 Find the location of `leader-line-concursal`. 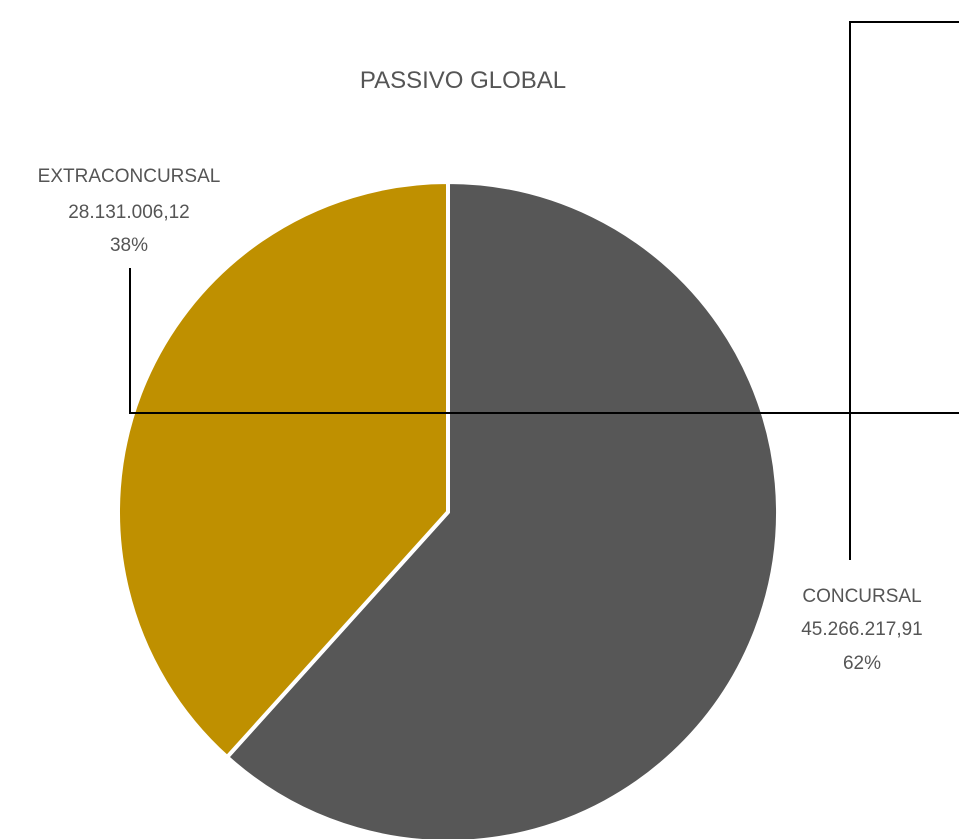

leader-line-concursal is located at coordinates (904, 290).